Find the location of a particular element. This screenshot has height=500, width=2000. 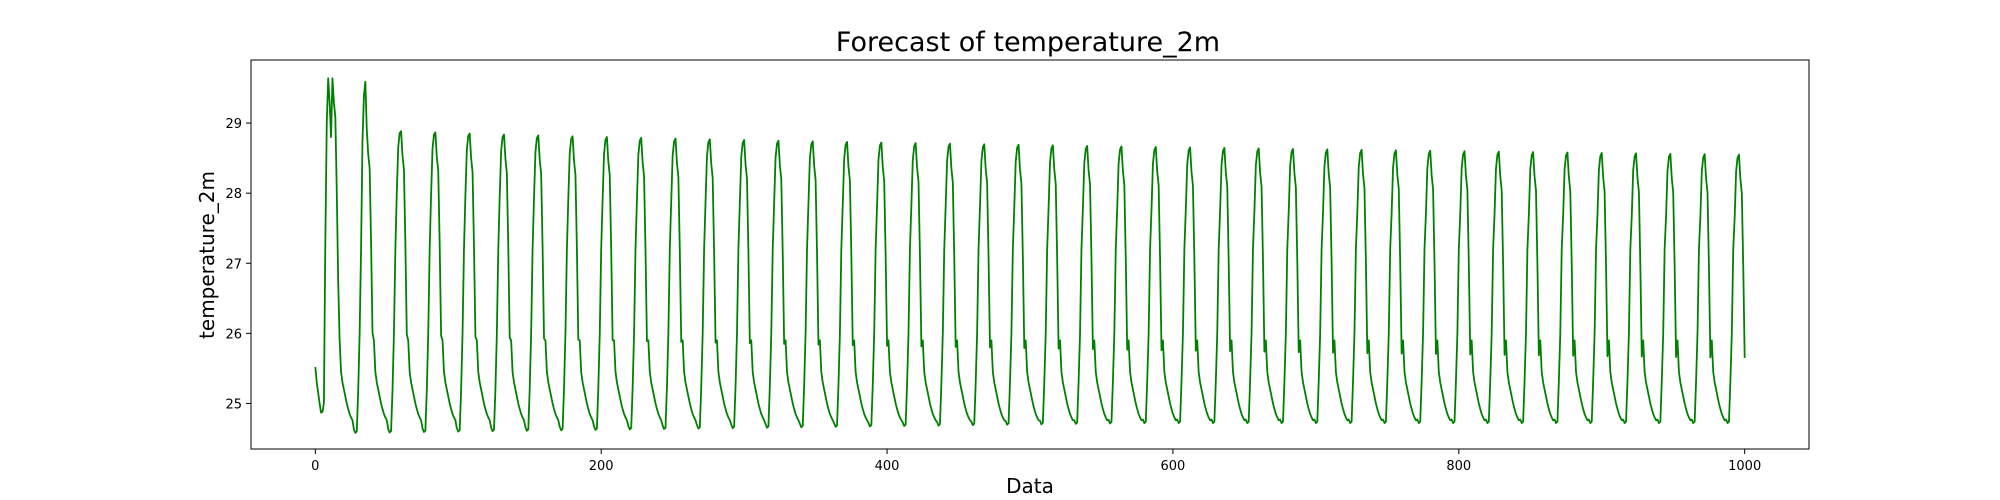

chart-title: Forecast of temperature_2m is located at coordinates (1028, 42).